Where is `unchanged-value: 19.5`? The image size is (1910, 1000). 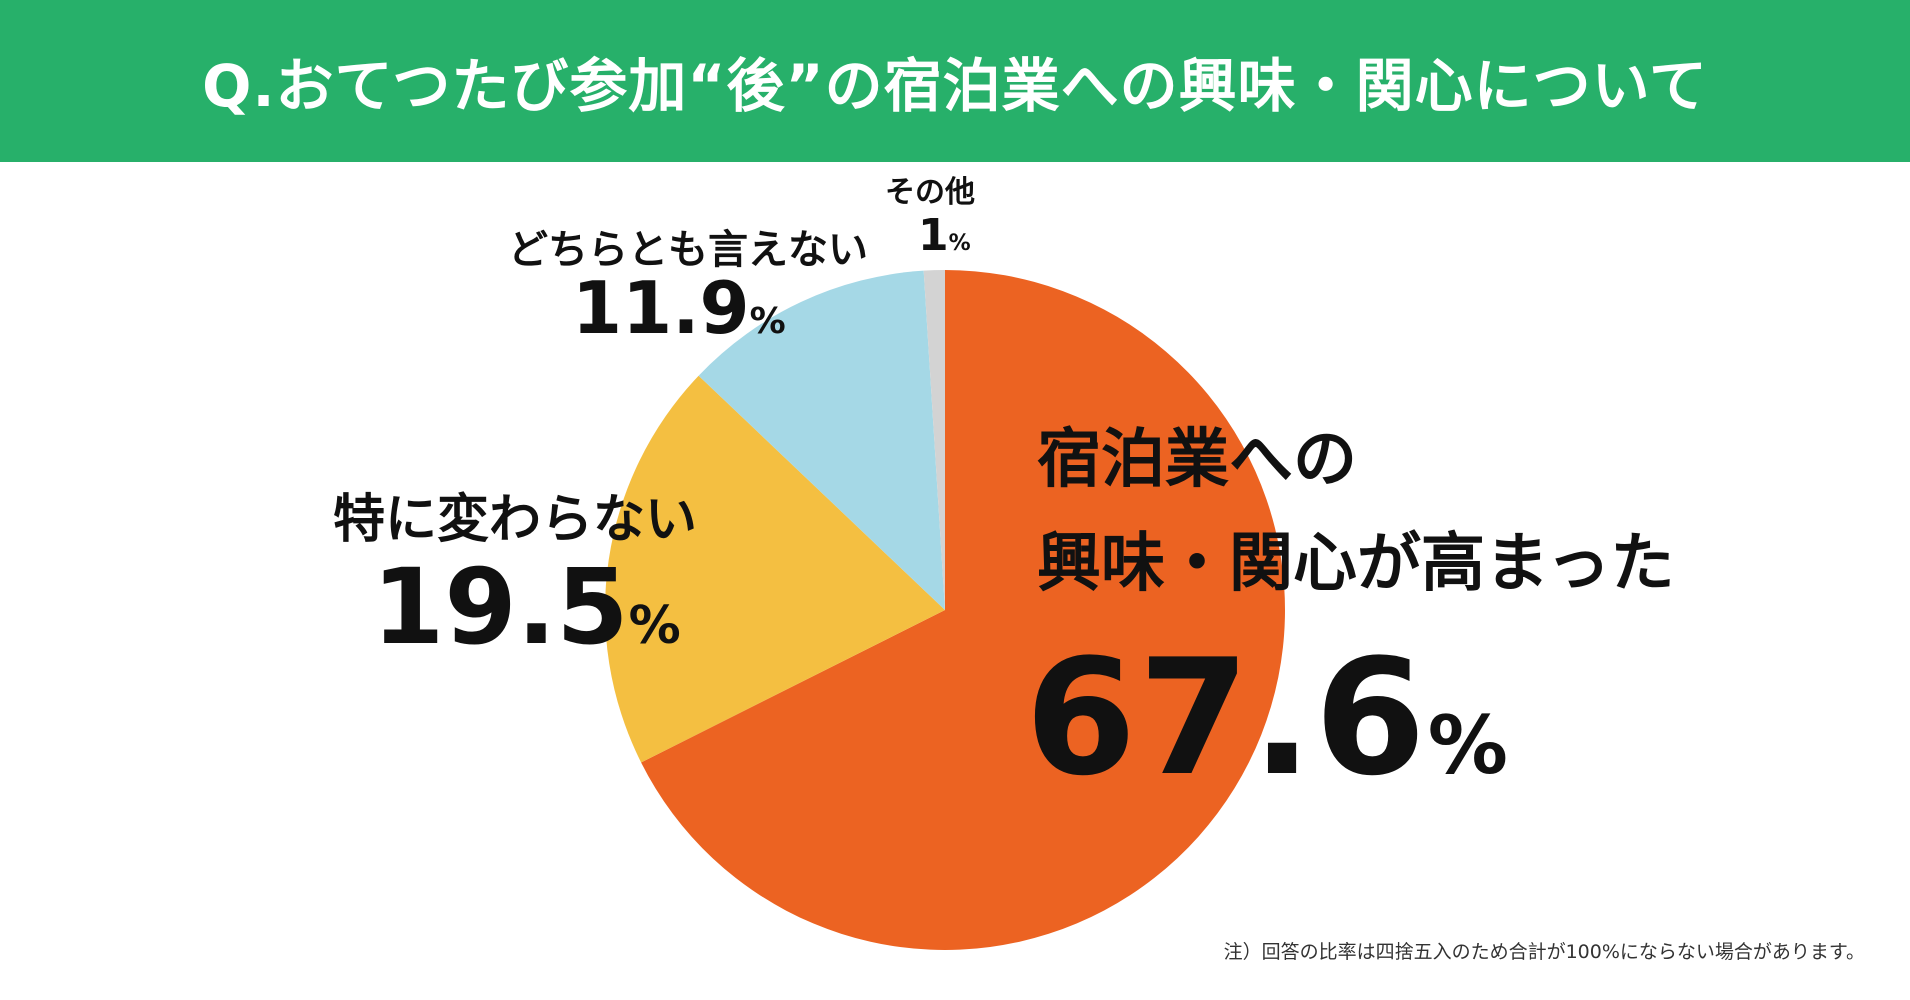
unchanged-value: 19.5 is located at coordinates (500, 607).